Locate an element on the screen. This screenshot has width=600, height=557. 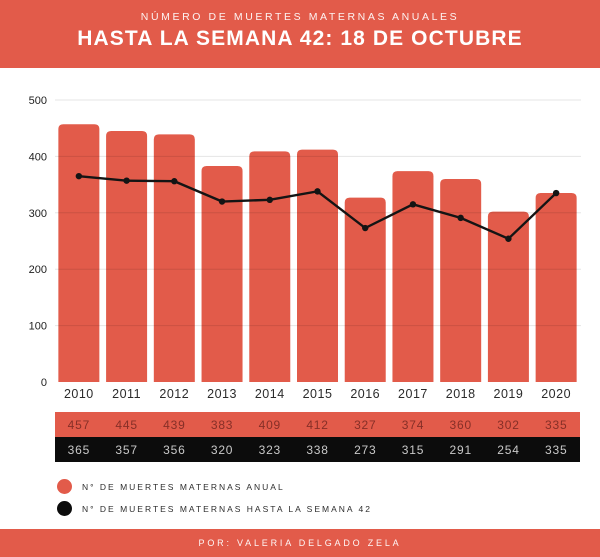
annual-values-row: 457 445 439 383 409 412 327 374 360 302 335 is located at coordinates (317, 424).